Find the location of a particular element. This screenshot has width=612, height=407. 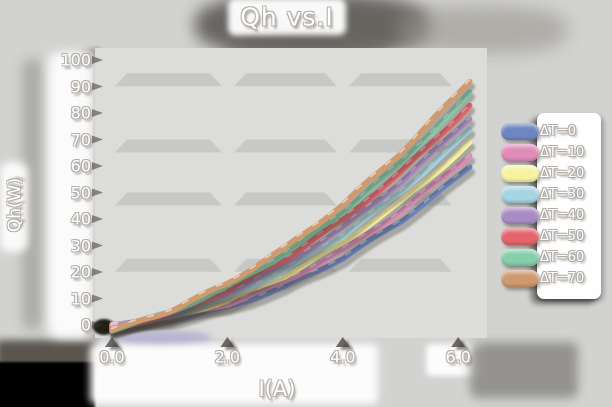

legend-label: ΔT=50 is located at coordinates (562, 236).